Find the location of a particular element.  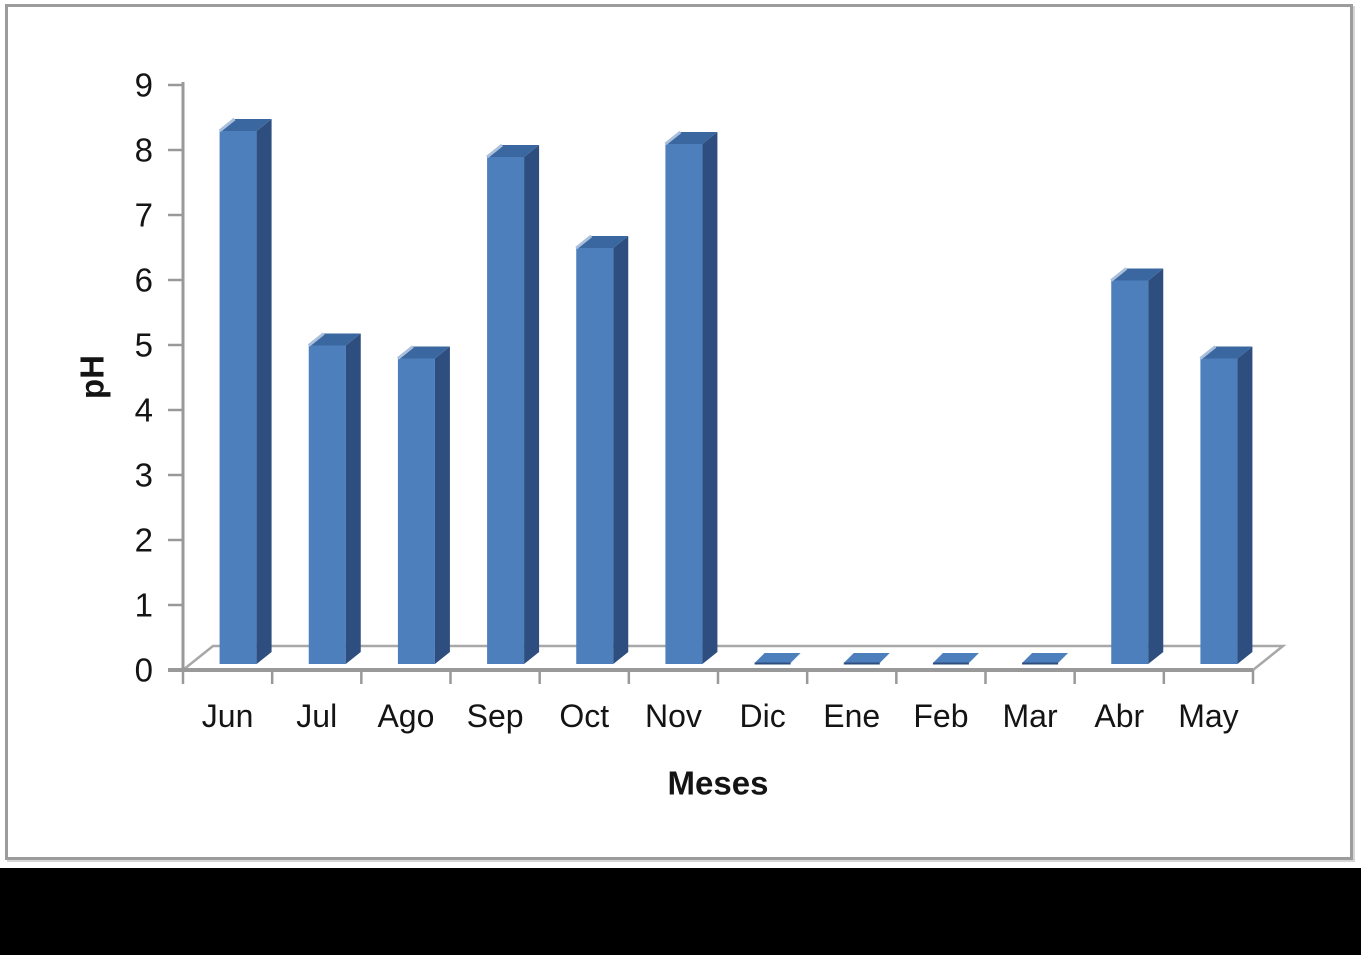

bar-ene is located at coordinates (866, 659).